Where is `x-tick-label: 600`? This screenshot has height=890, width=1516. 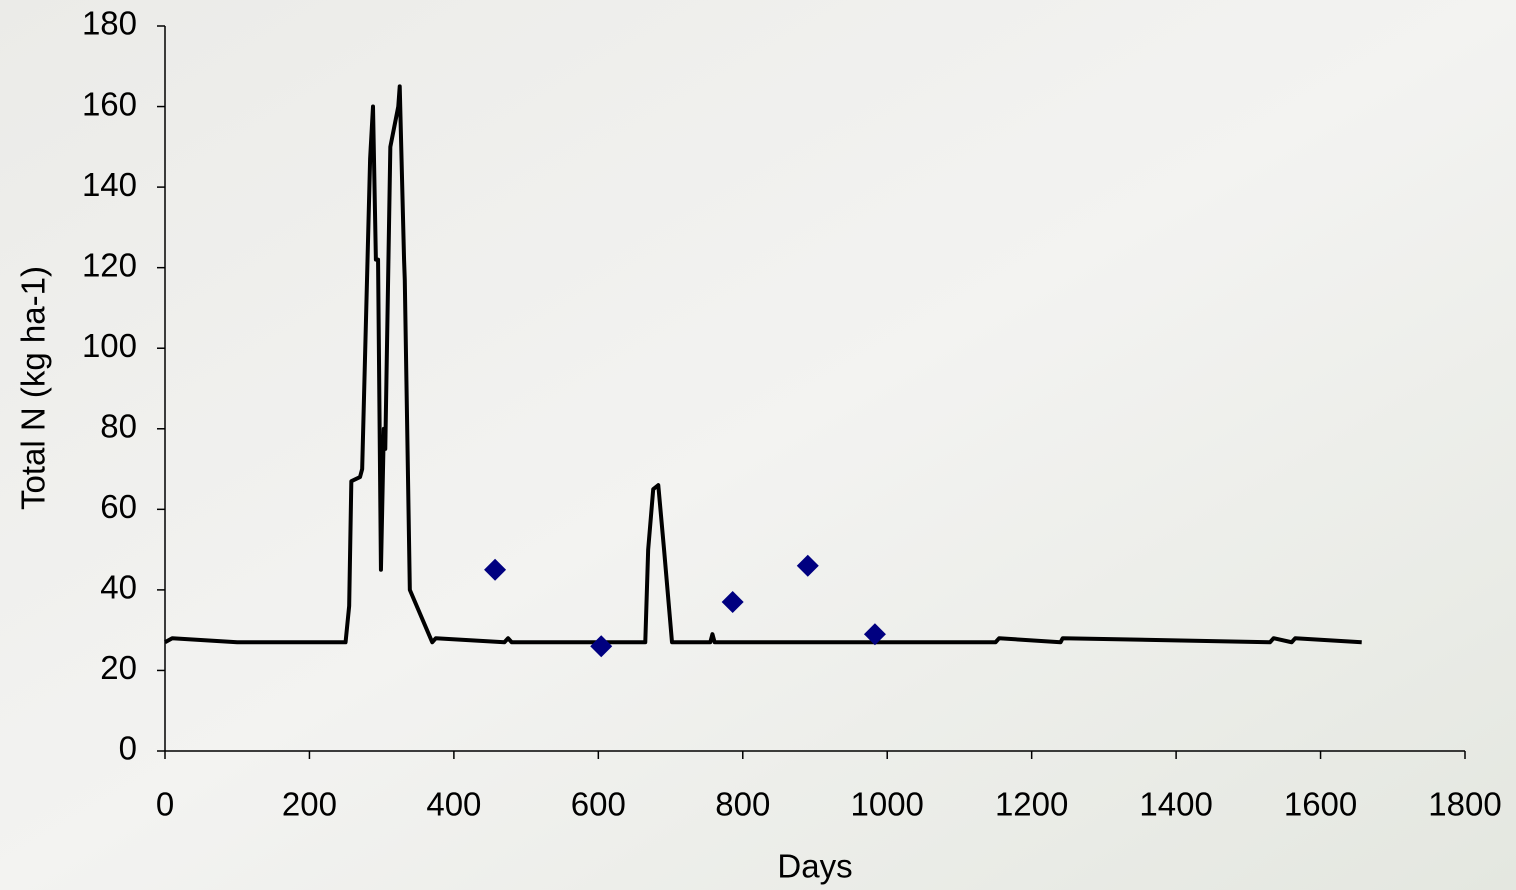 x-tick-label: 600 is located at coordinates (598, 804).